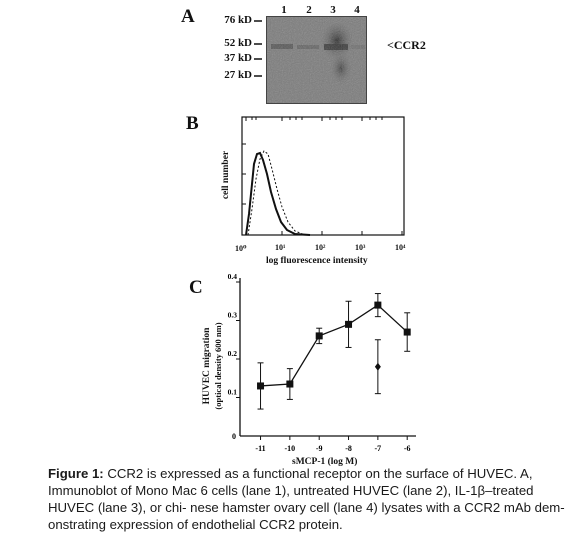  I want to click on x-tick-label: -8, so click(348, 448).